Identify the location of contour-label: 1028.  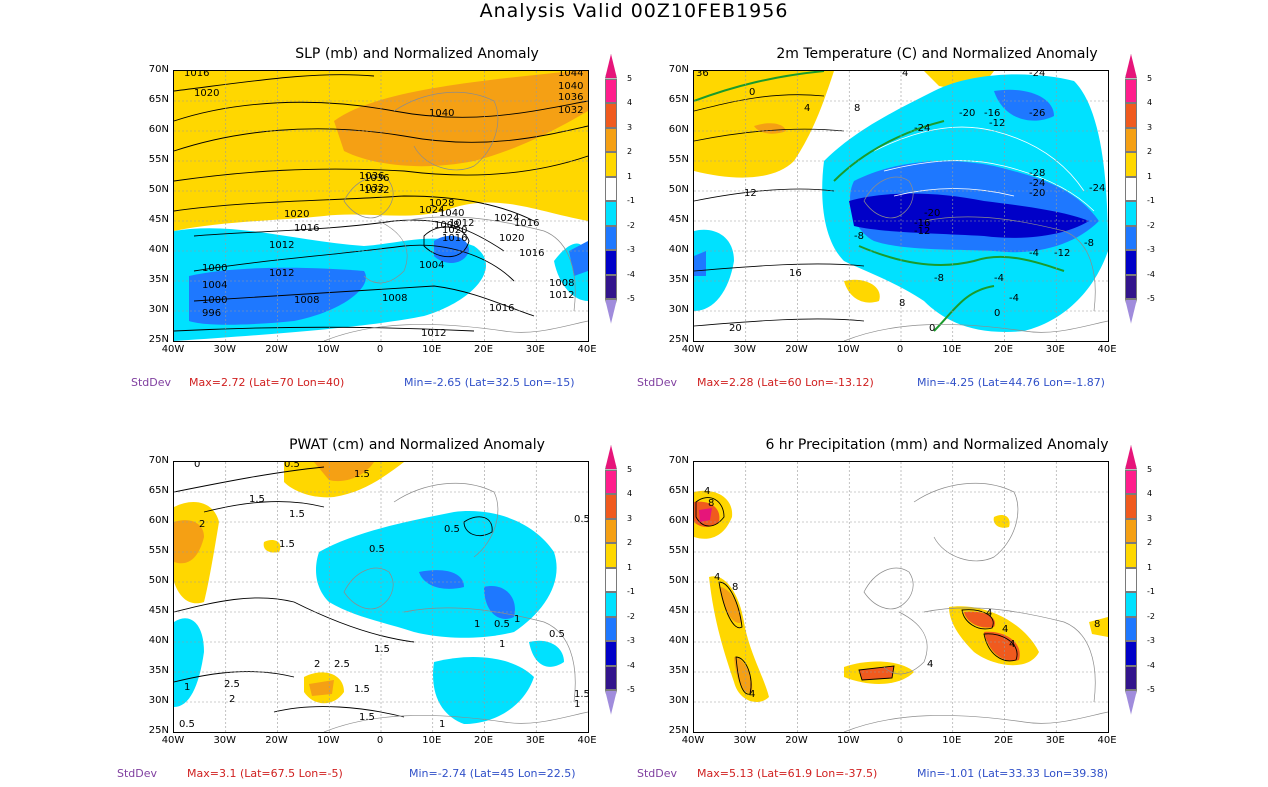
(441, 203).